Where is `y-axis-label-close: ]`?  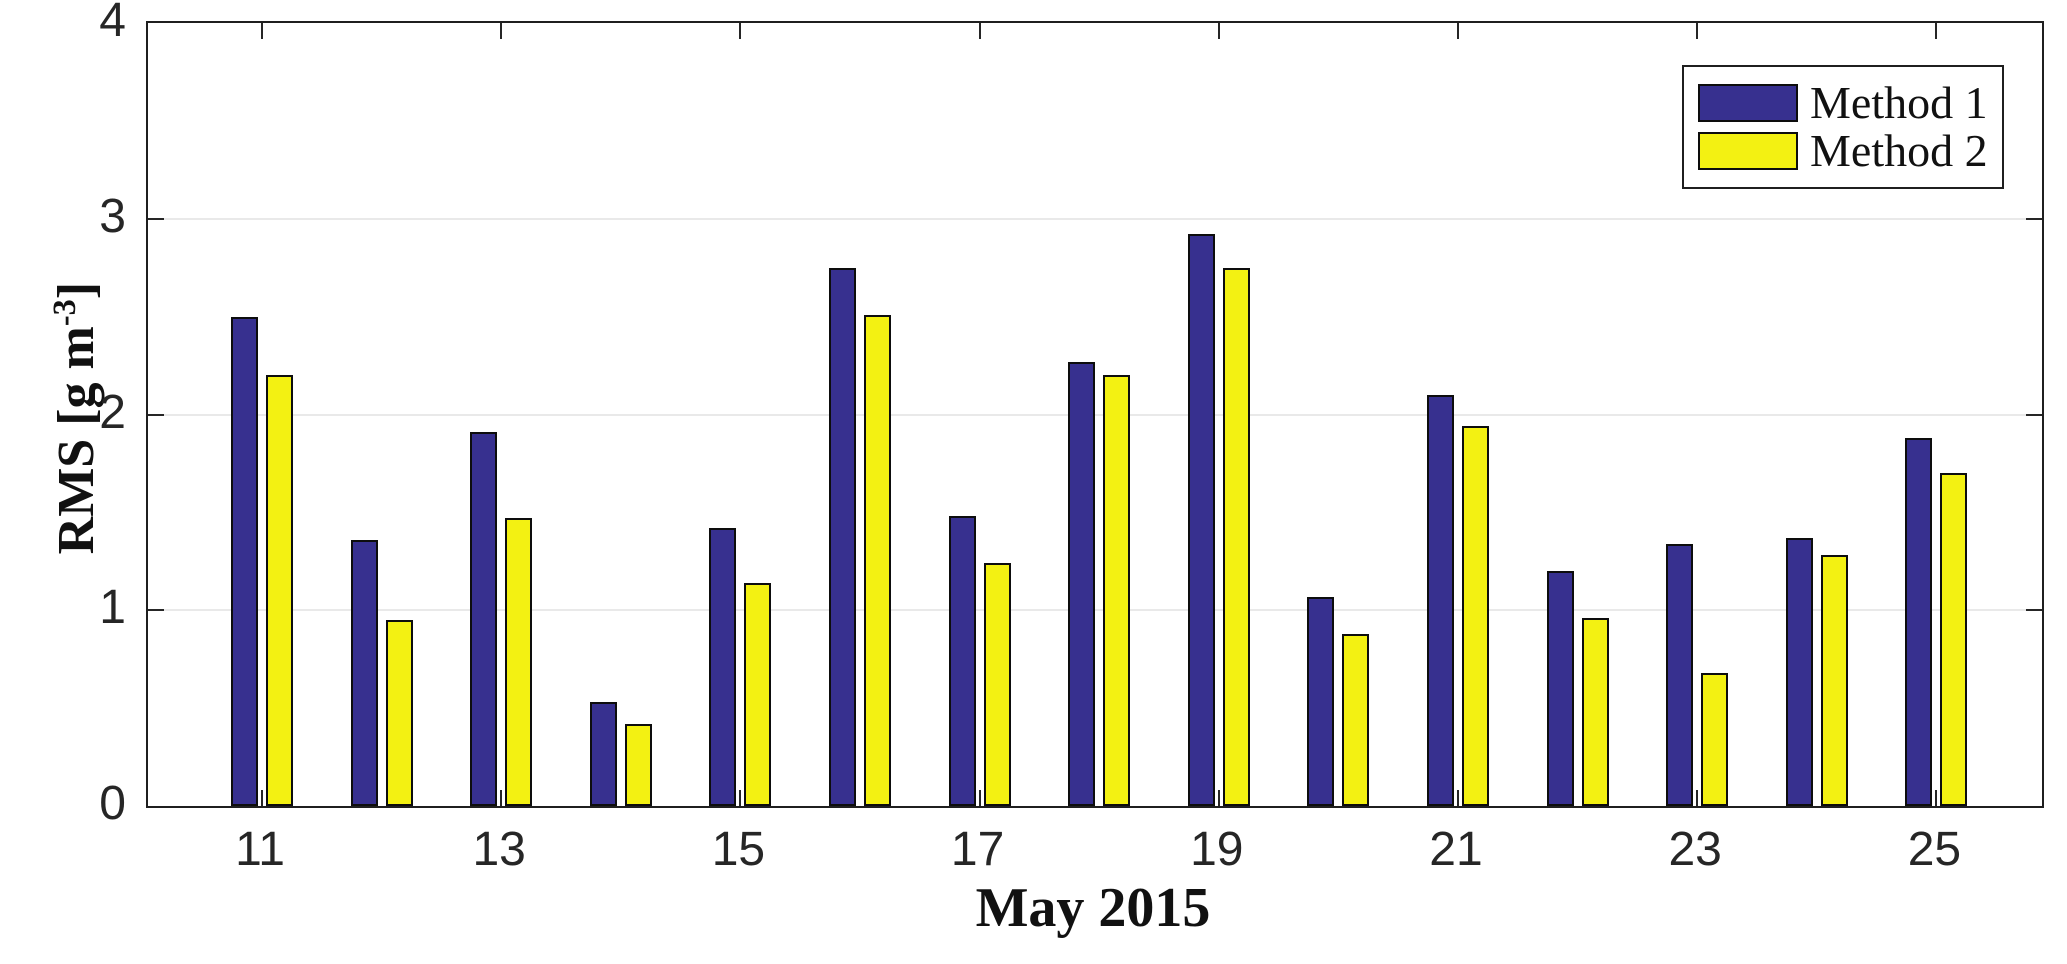 y-axis-label-close: ] is located at coordinates (77, 290).